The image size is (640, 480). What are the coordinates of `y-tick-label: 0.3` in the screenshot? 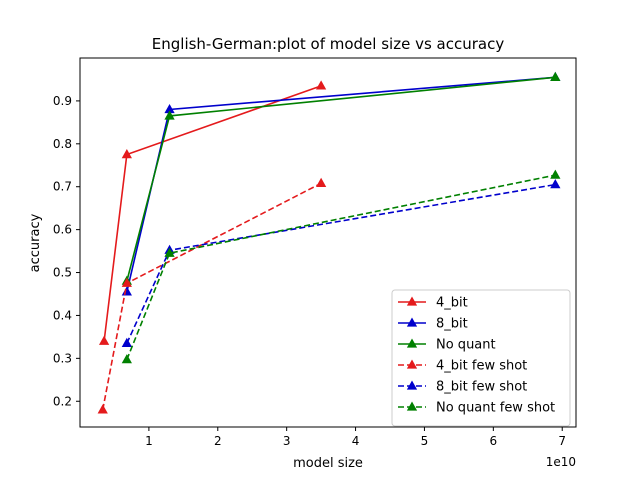 It's located at (62, 358).